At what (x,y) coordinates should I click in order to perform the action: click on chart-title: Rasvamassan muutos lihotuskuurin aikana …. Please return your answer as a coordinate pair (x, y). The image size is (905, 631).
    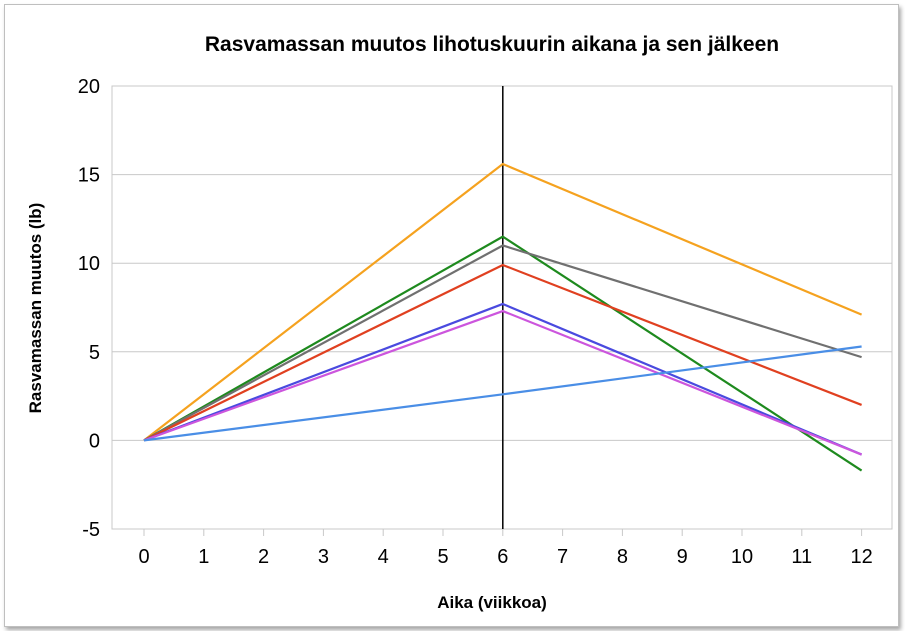
    Looking at the image, I should click on (492, 44).